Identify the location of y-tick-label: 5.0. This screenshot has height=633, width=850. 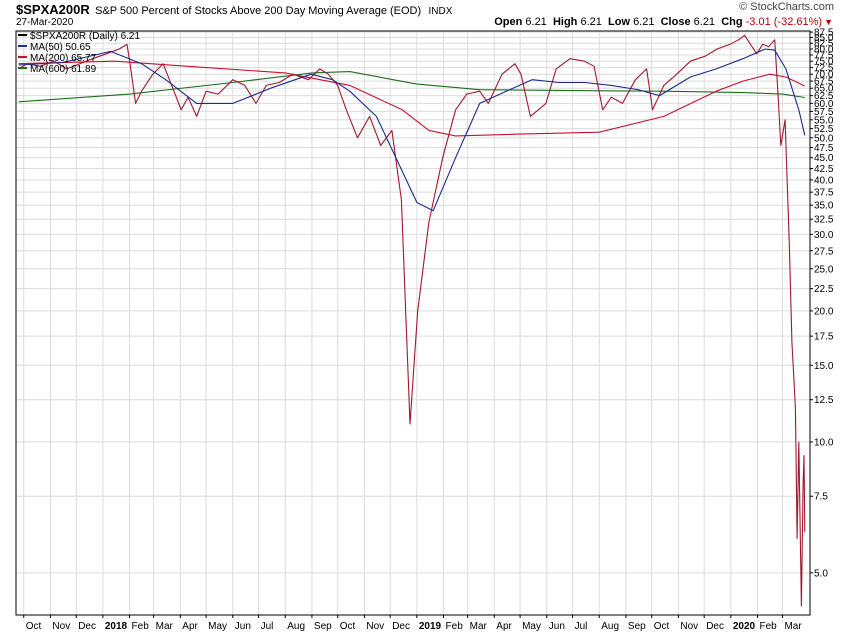
(821, 573).